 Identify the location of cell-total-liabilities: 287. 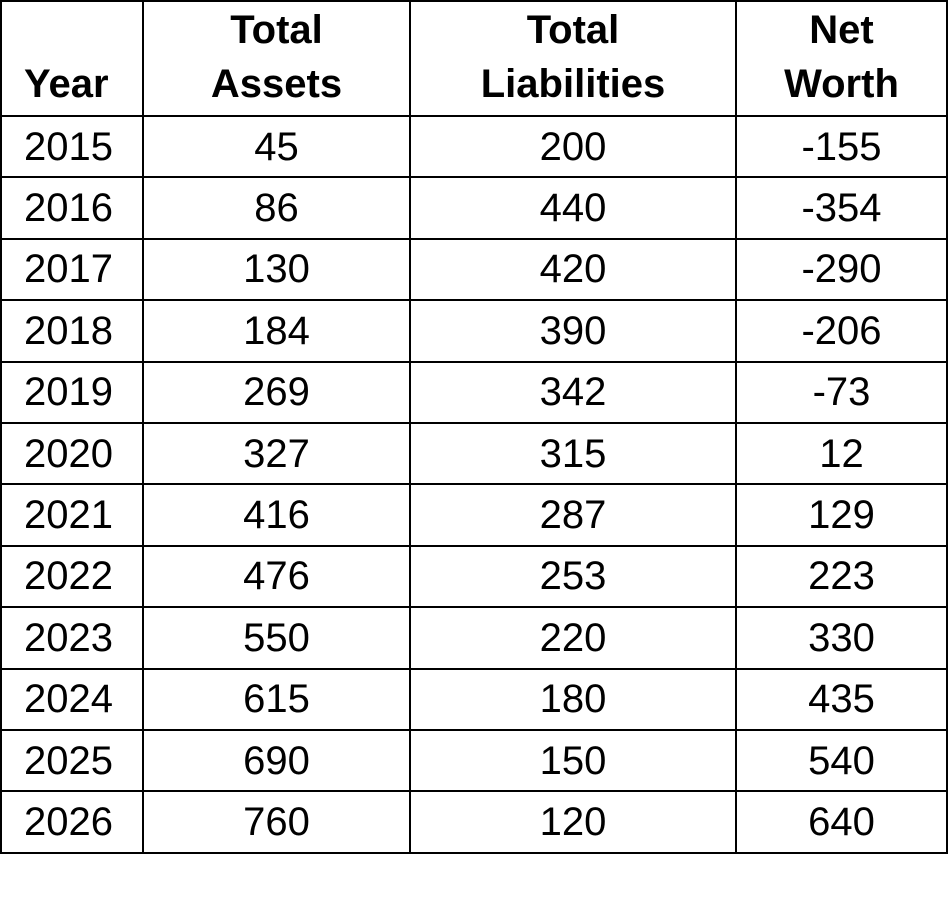
(573, 515).